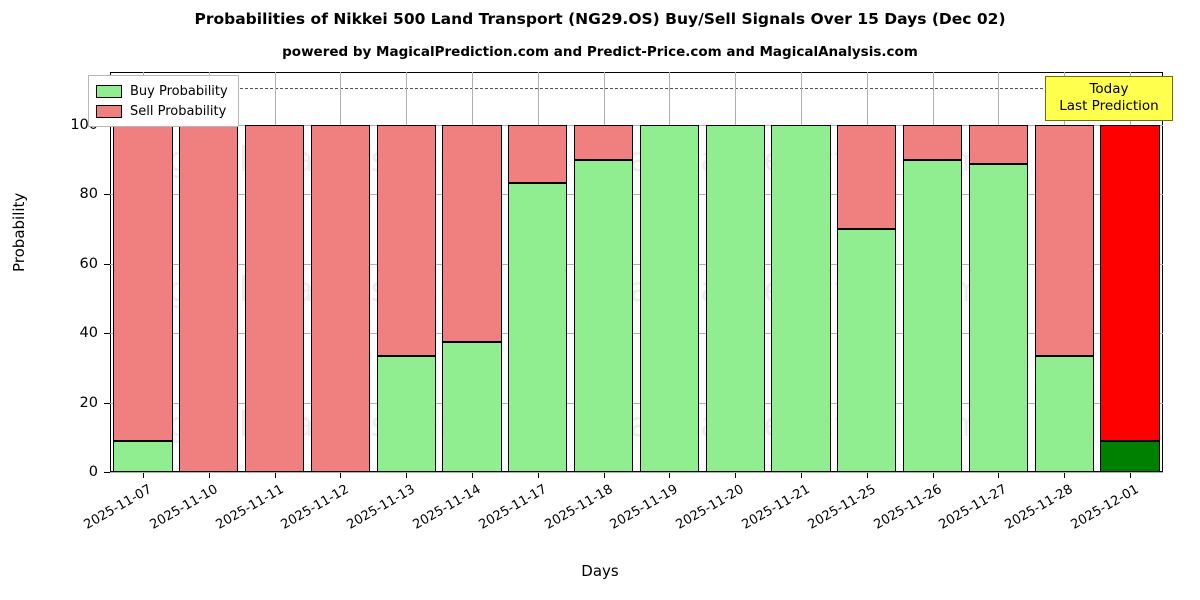 This screenshot has height=600, width=1200. What do you see at coordinates (19, 232) in the screenshot?
I see `y-axis-label: Probability` at bounding box center [19, 232].